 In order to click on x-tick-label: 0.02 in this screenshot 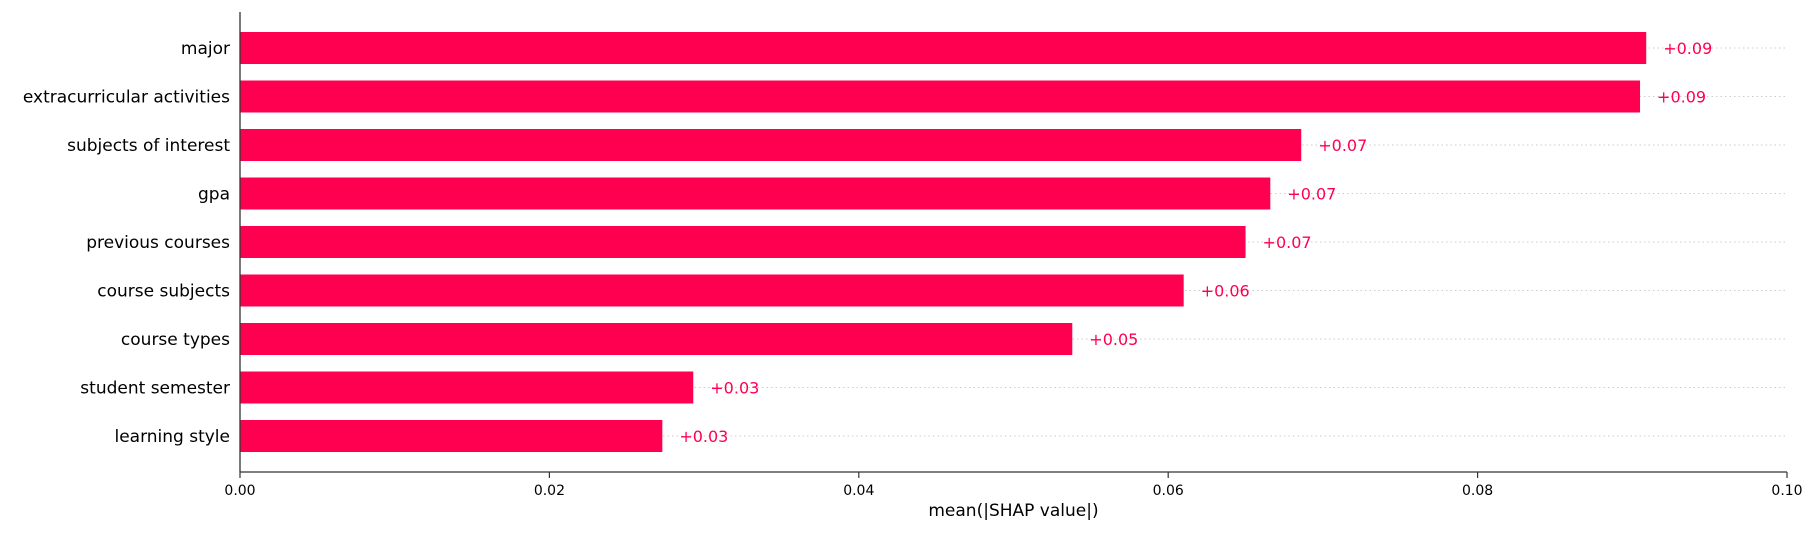, I will do `click(549, 491)`.